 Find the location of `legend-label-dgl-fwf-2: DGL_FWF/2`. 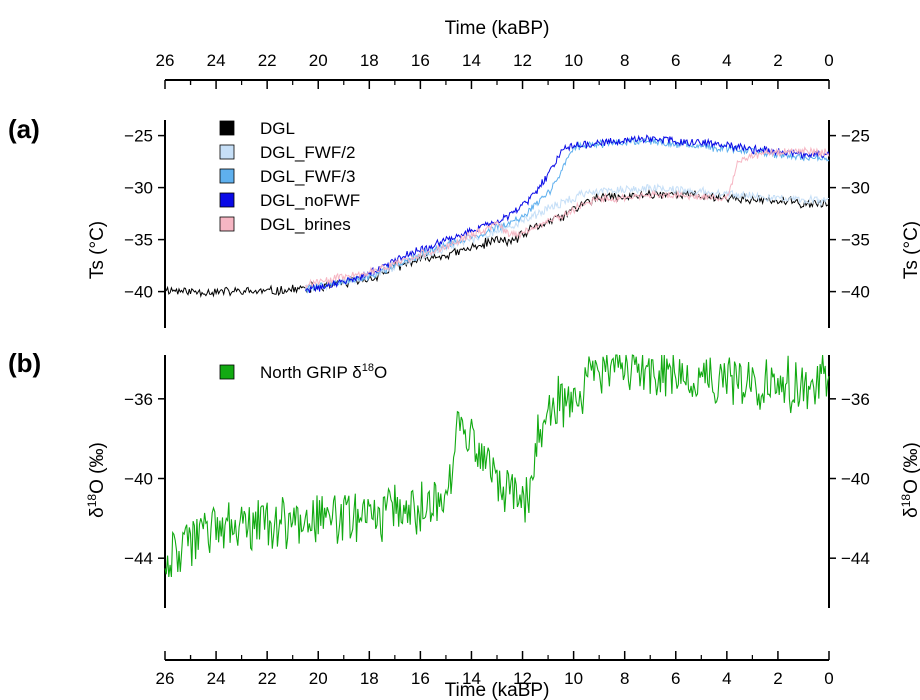

legend-label-dgl-fwf-2: DGL_FWF/2 is located at coordinates (307, 152).